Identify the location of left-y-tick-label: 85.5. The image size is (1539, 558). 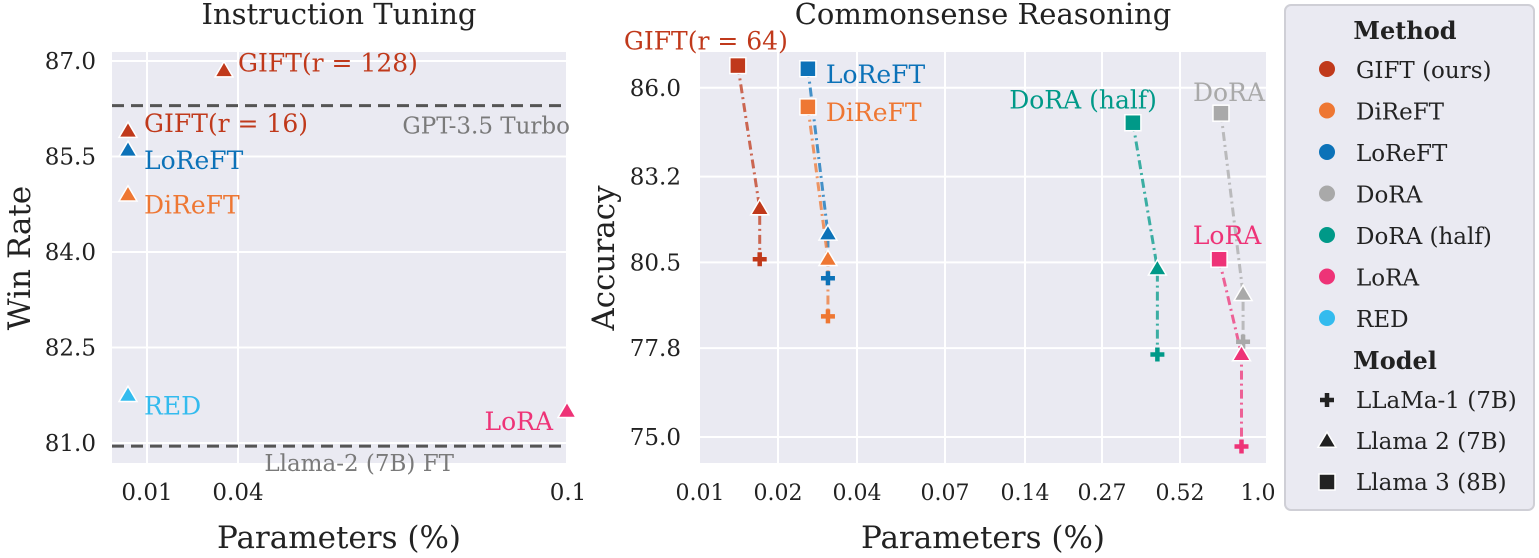
(70, 158).